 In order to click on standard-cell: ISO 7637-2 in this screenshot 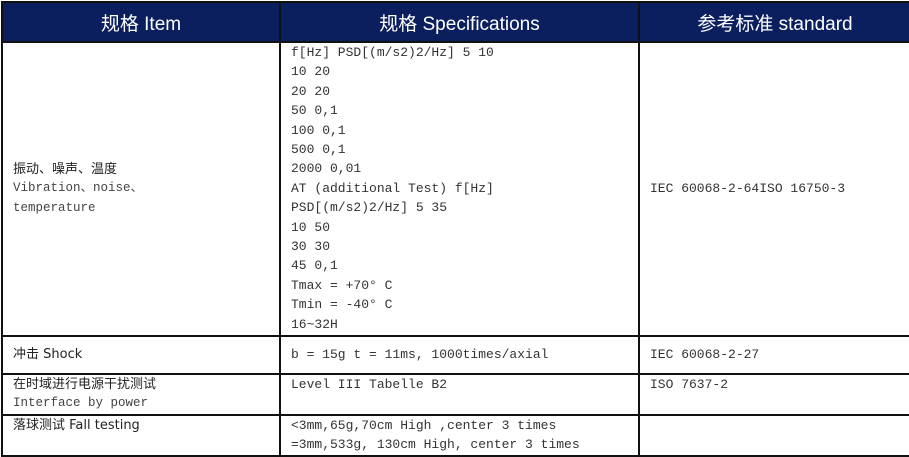, I will do `click(773, 394)`.